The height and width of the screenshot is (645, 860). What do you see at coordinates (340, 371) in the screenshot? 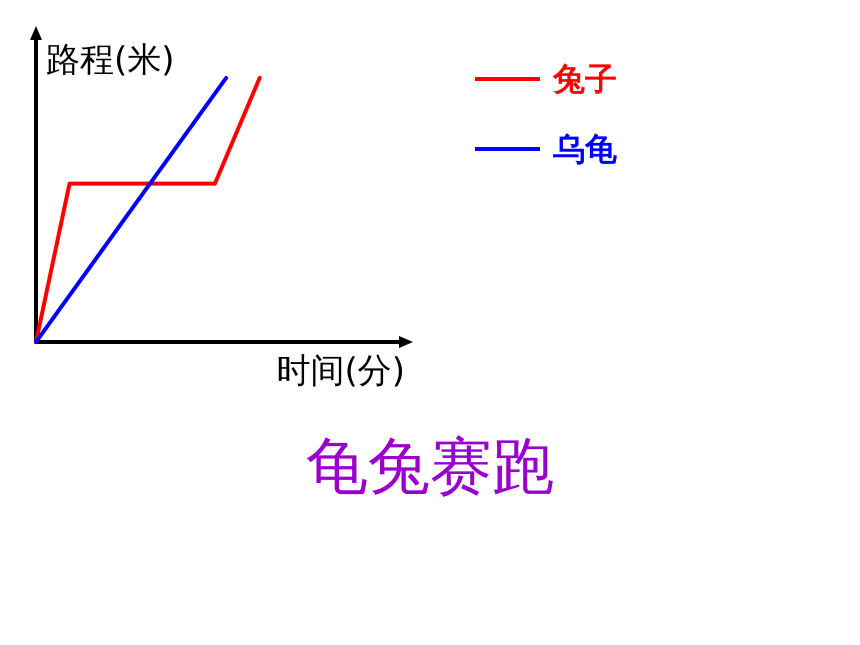
I see `x-axis-title: 时间(分)` at bounding box center [340, 371].